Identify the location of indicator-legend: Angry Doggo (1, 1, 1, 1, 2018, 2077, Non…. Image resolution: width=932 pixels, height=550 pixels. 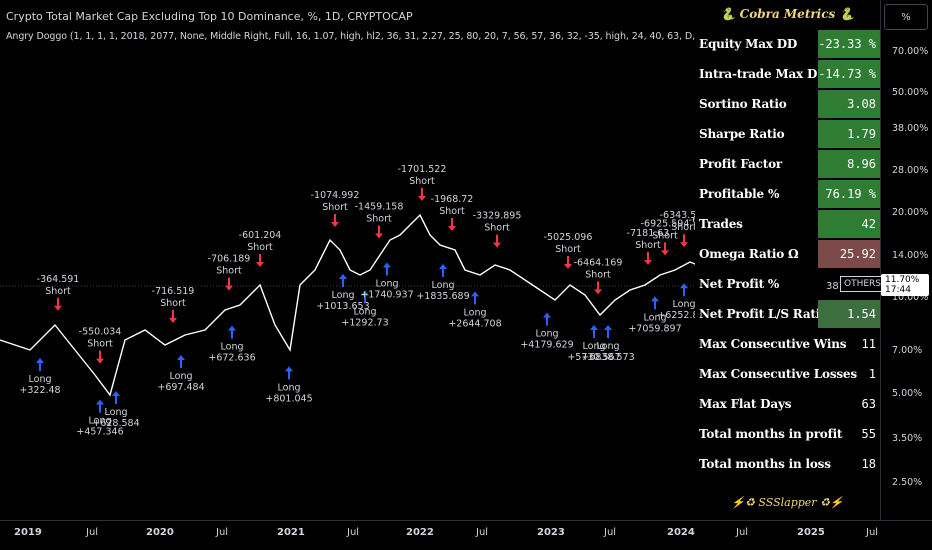
(394, 36).